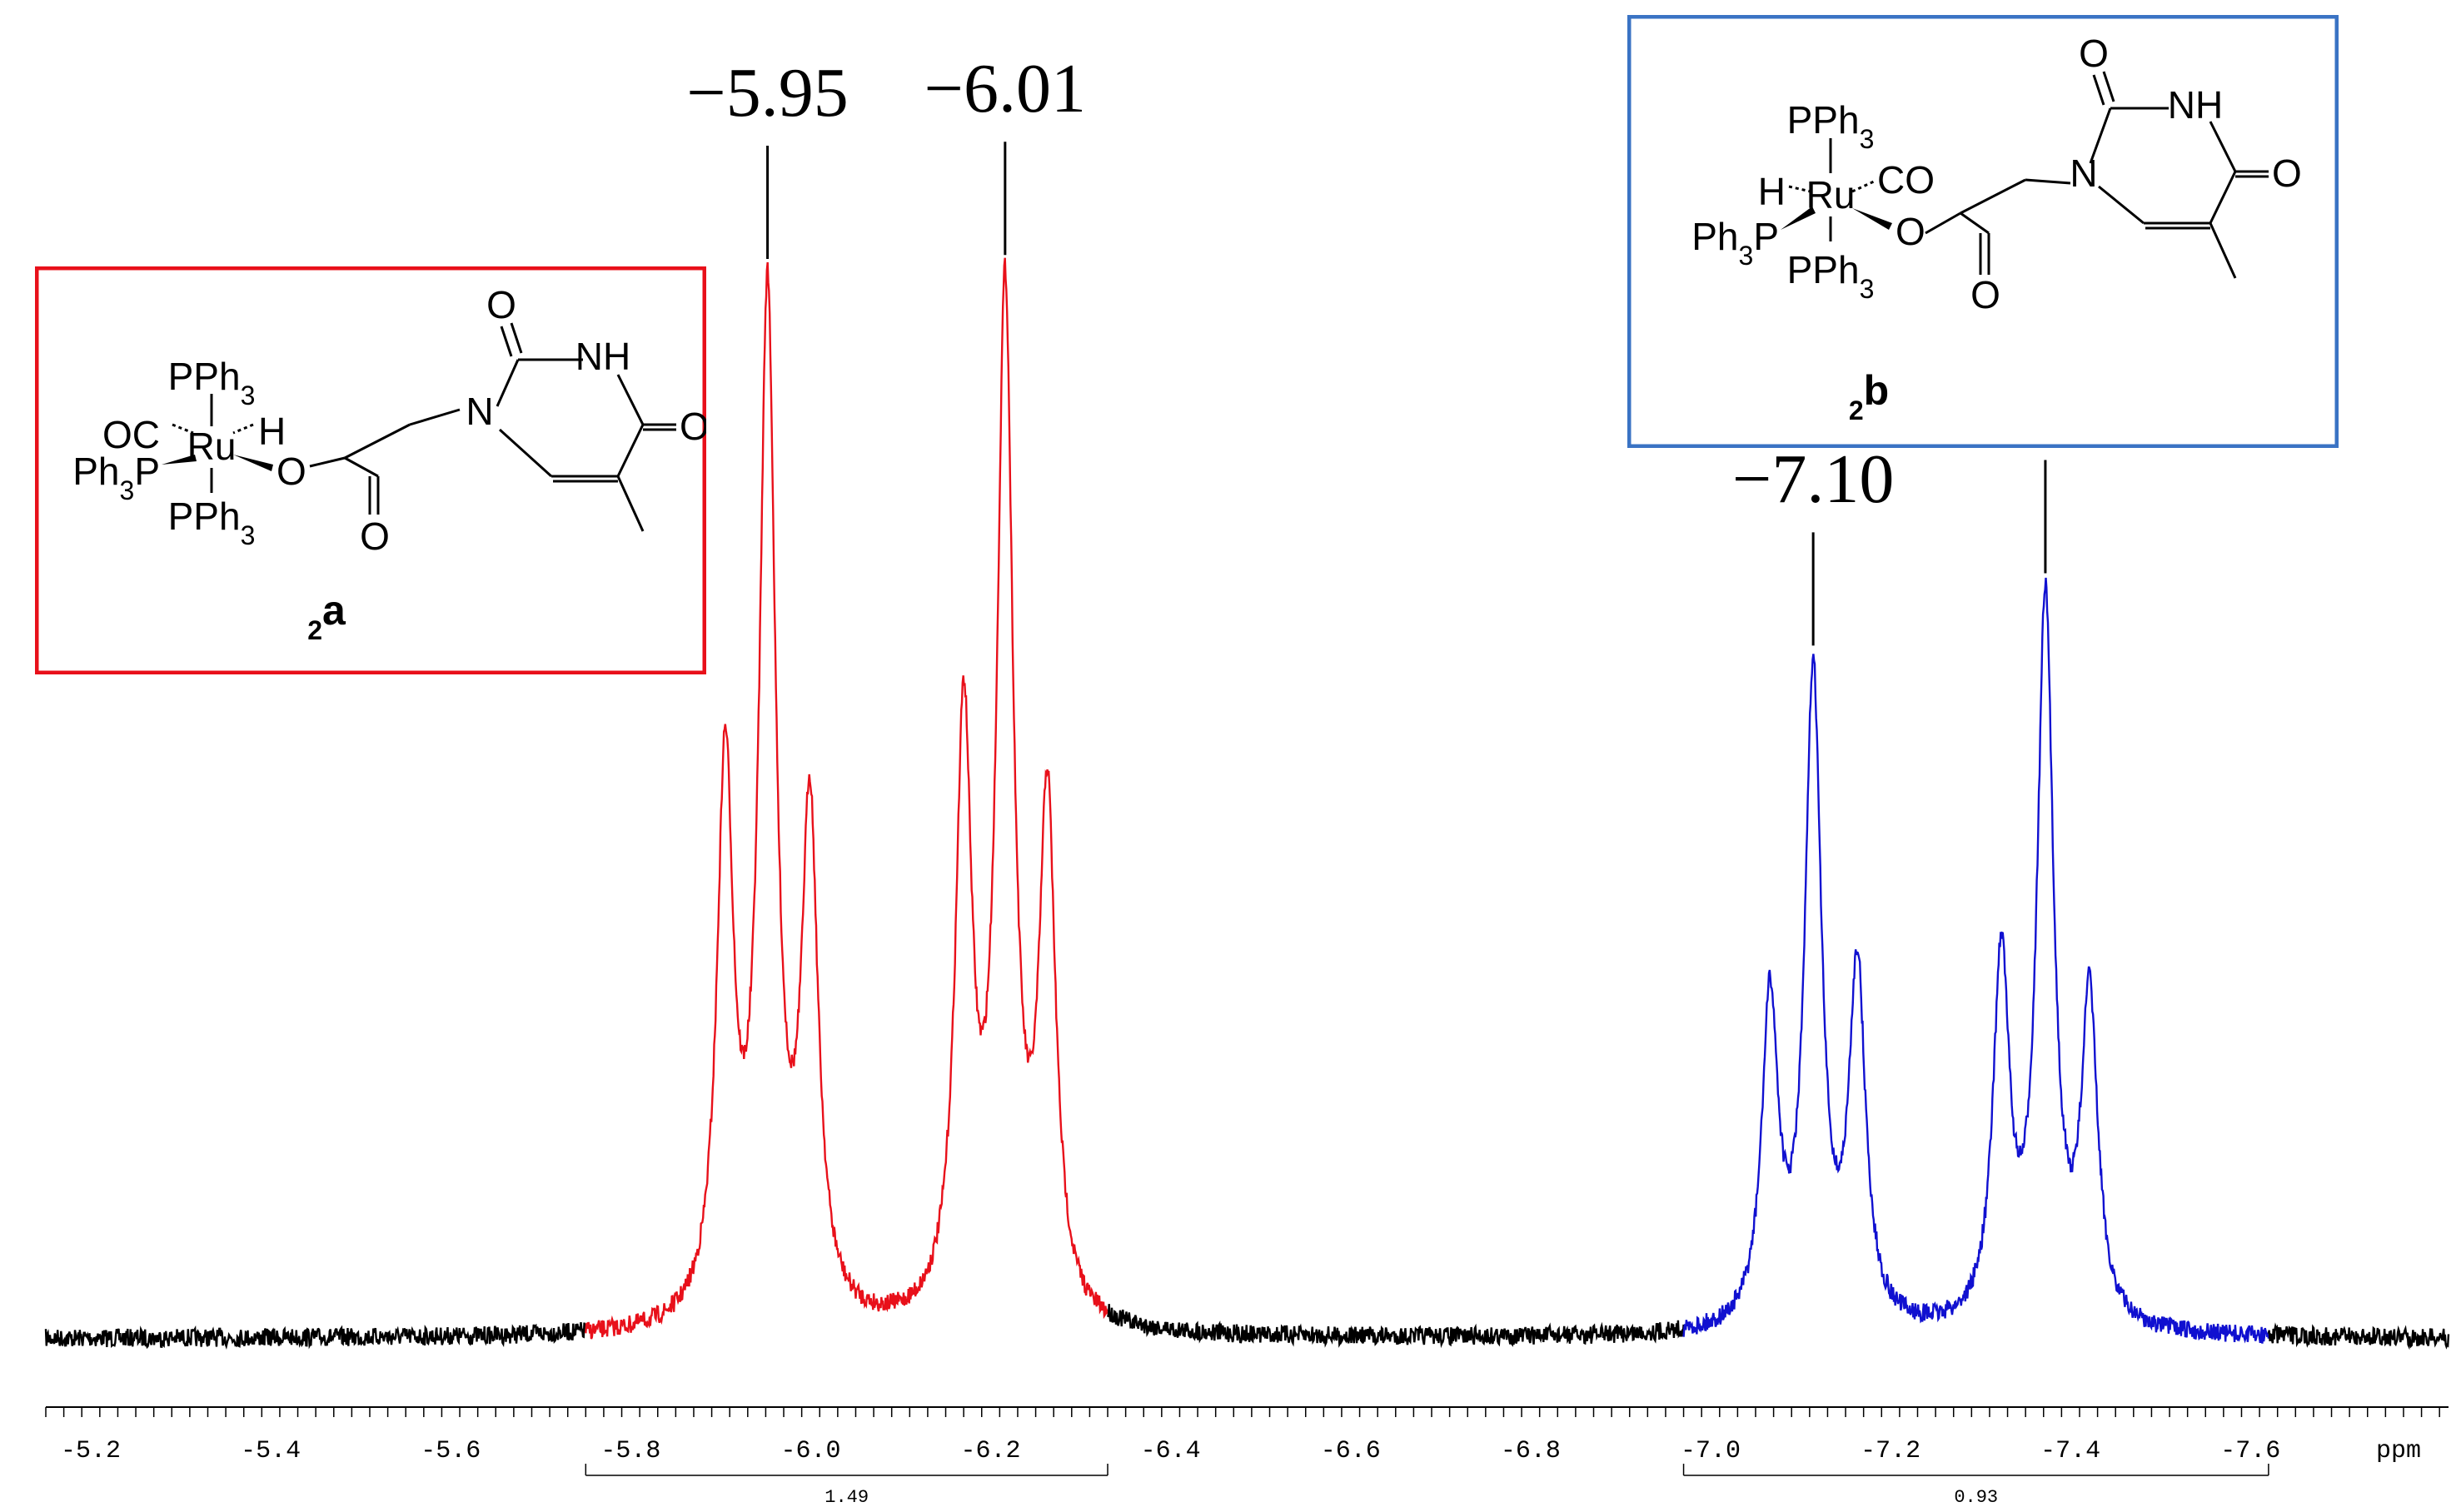  Describe the element at coordinates (810, 1451) in the screenshot. I see `x-tick-label: -6.0` at that location.